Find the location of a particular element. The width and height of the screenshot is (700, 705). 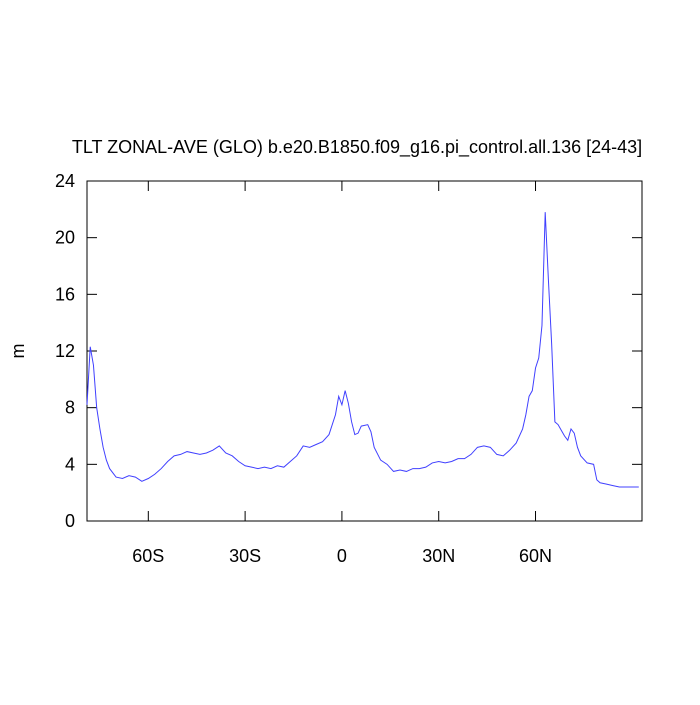

x-tick-label: 0 is located at coordinates (342, 556).